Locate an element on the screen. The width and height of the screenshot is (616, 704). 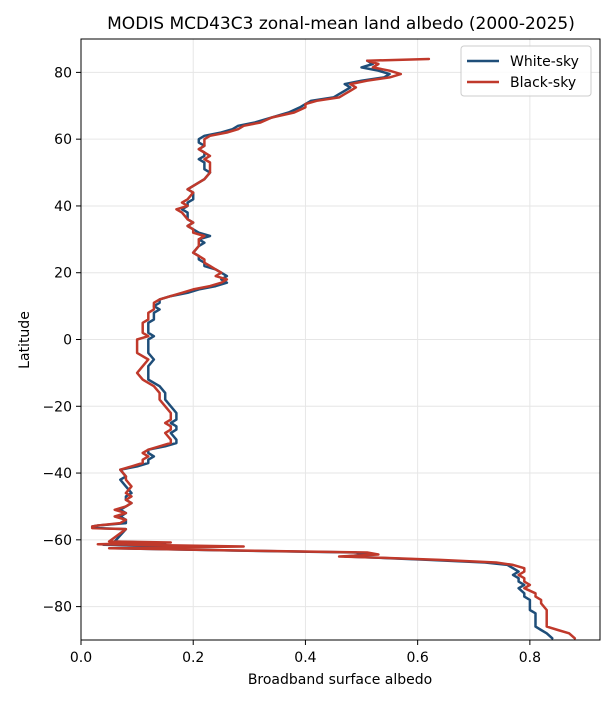
y-tick-label: −20 is located at coordinates (57, 407).